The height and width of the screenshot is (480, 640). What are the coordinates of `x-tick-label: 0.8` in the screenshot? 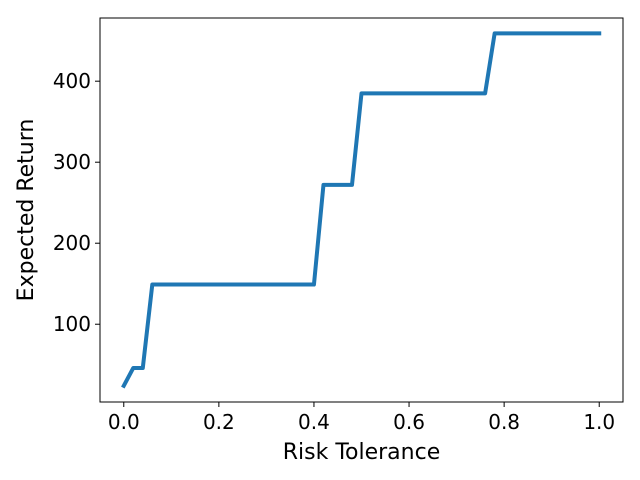 It's located at (504, 422).